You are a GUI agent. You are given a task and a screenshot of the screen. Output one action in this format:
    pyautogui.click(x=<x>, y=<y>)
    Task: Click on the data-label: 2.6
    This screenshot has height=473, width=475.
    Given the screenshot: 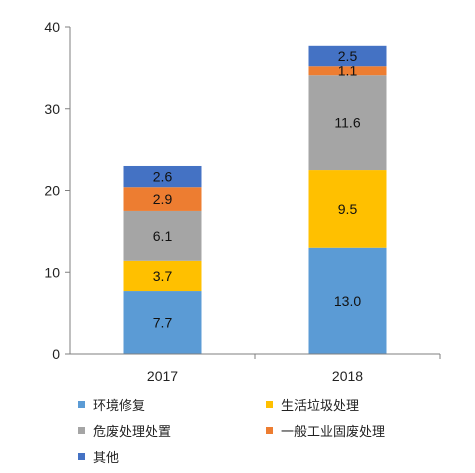 What is the action you would take?
    pyautogui.click(x=163, y=177)
    